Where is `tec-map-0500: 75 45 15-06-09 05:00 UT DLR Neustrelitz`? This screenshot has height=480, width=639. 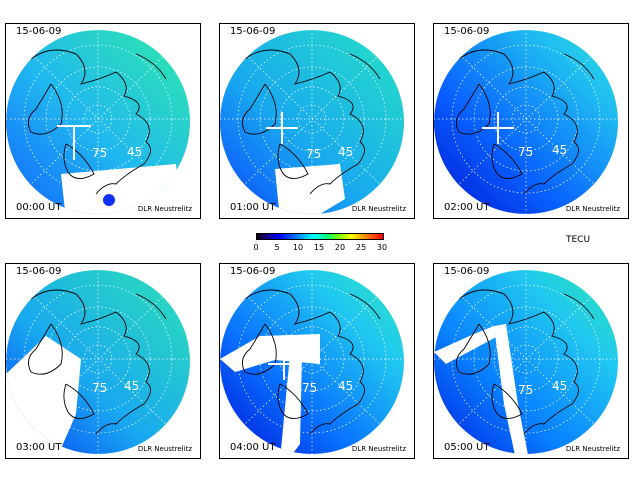 tec-map-0500: 75 45 15-06-09 05:00 UT DLR Neustrelitz is located at coordinates (531, 361).